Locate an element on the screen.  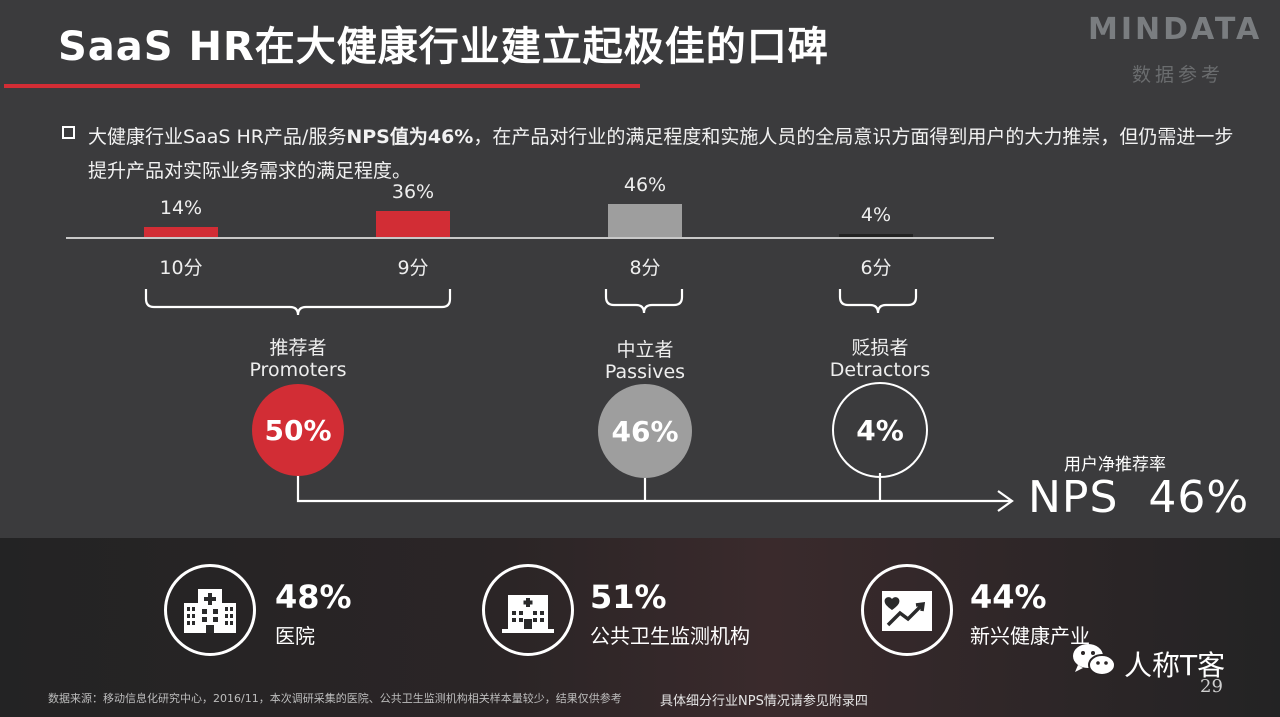
nps-caption: 用户净推荐率 is located at coordinates (1115, 465).